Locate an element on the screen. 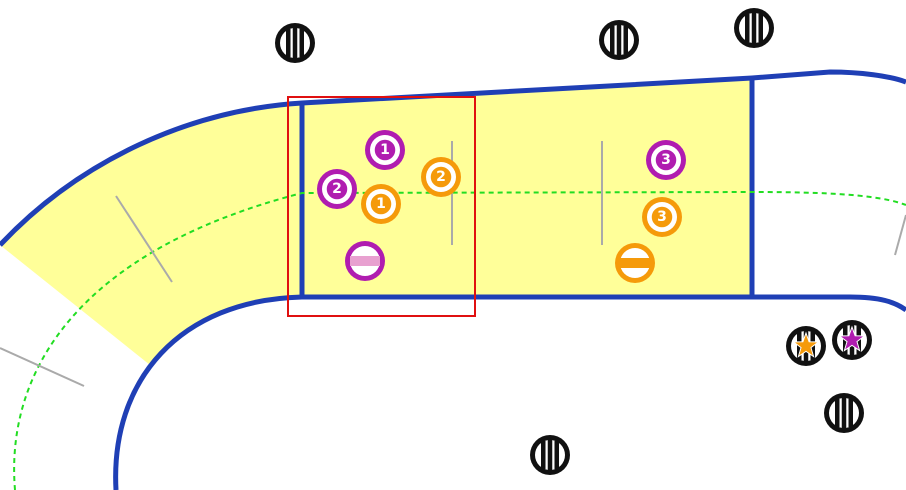 Image resolution: width=906 pixels, height=490 pixels. jammer-orange is located at coordinates (806, 346).